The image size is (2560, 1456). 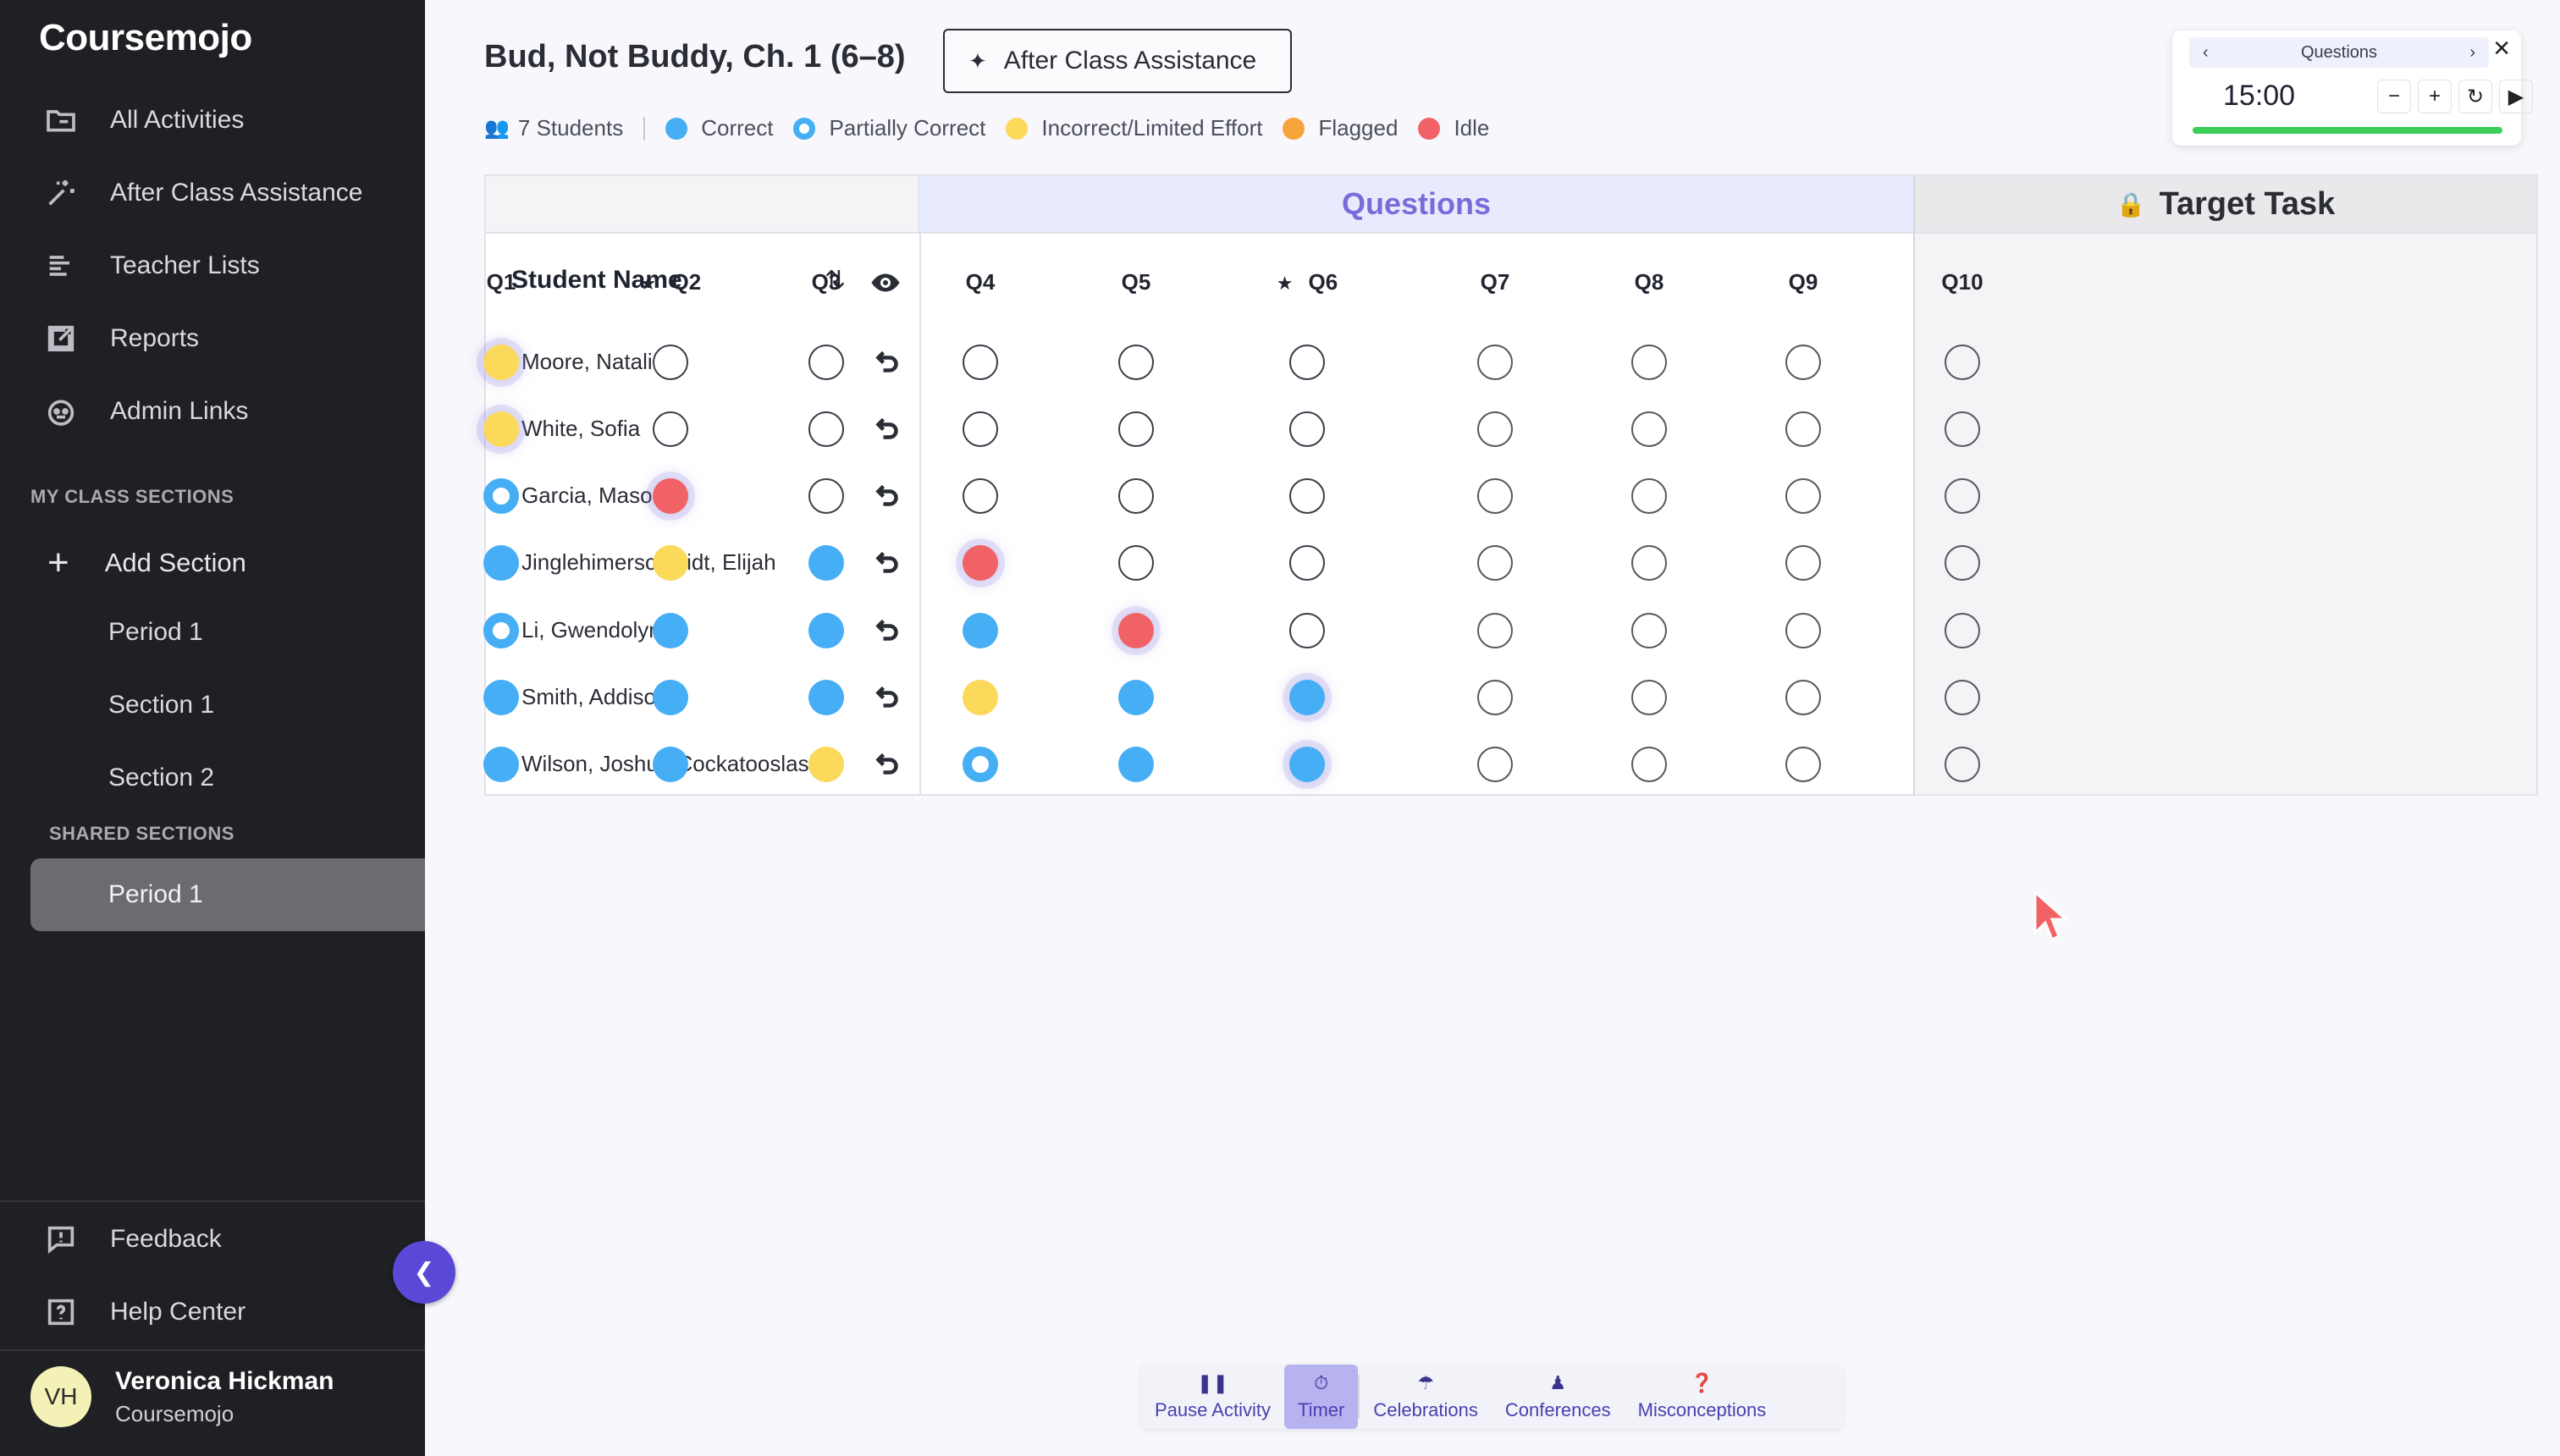 I want to click on student-name: Garcia, Mason, so click(x=593, y=495).